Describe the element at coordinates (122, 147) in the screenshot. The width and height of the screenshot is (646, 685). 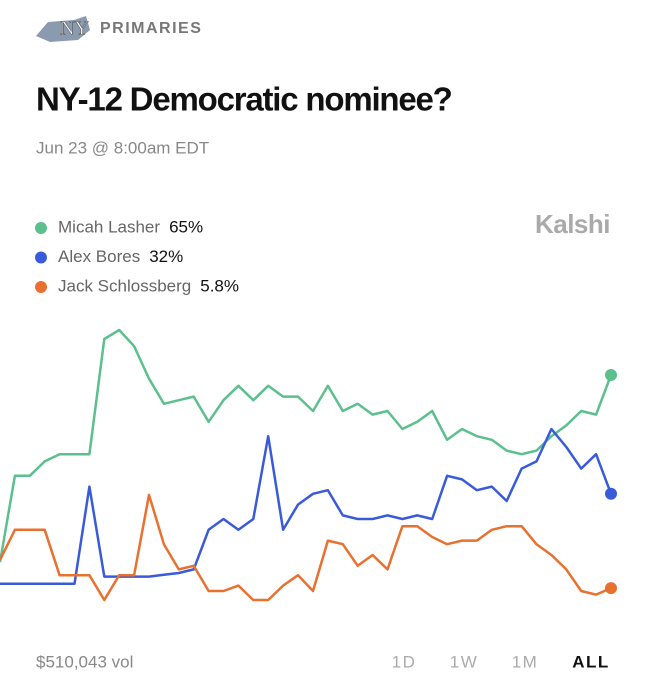
I see `subtitle: Jun 23 @ 8:00am EDT` at that location.